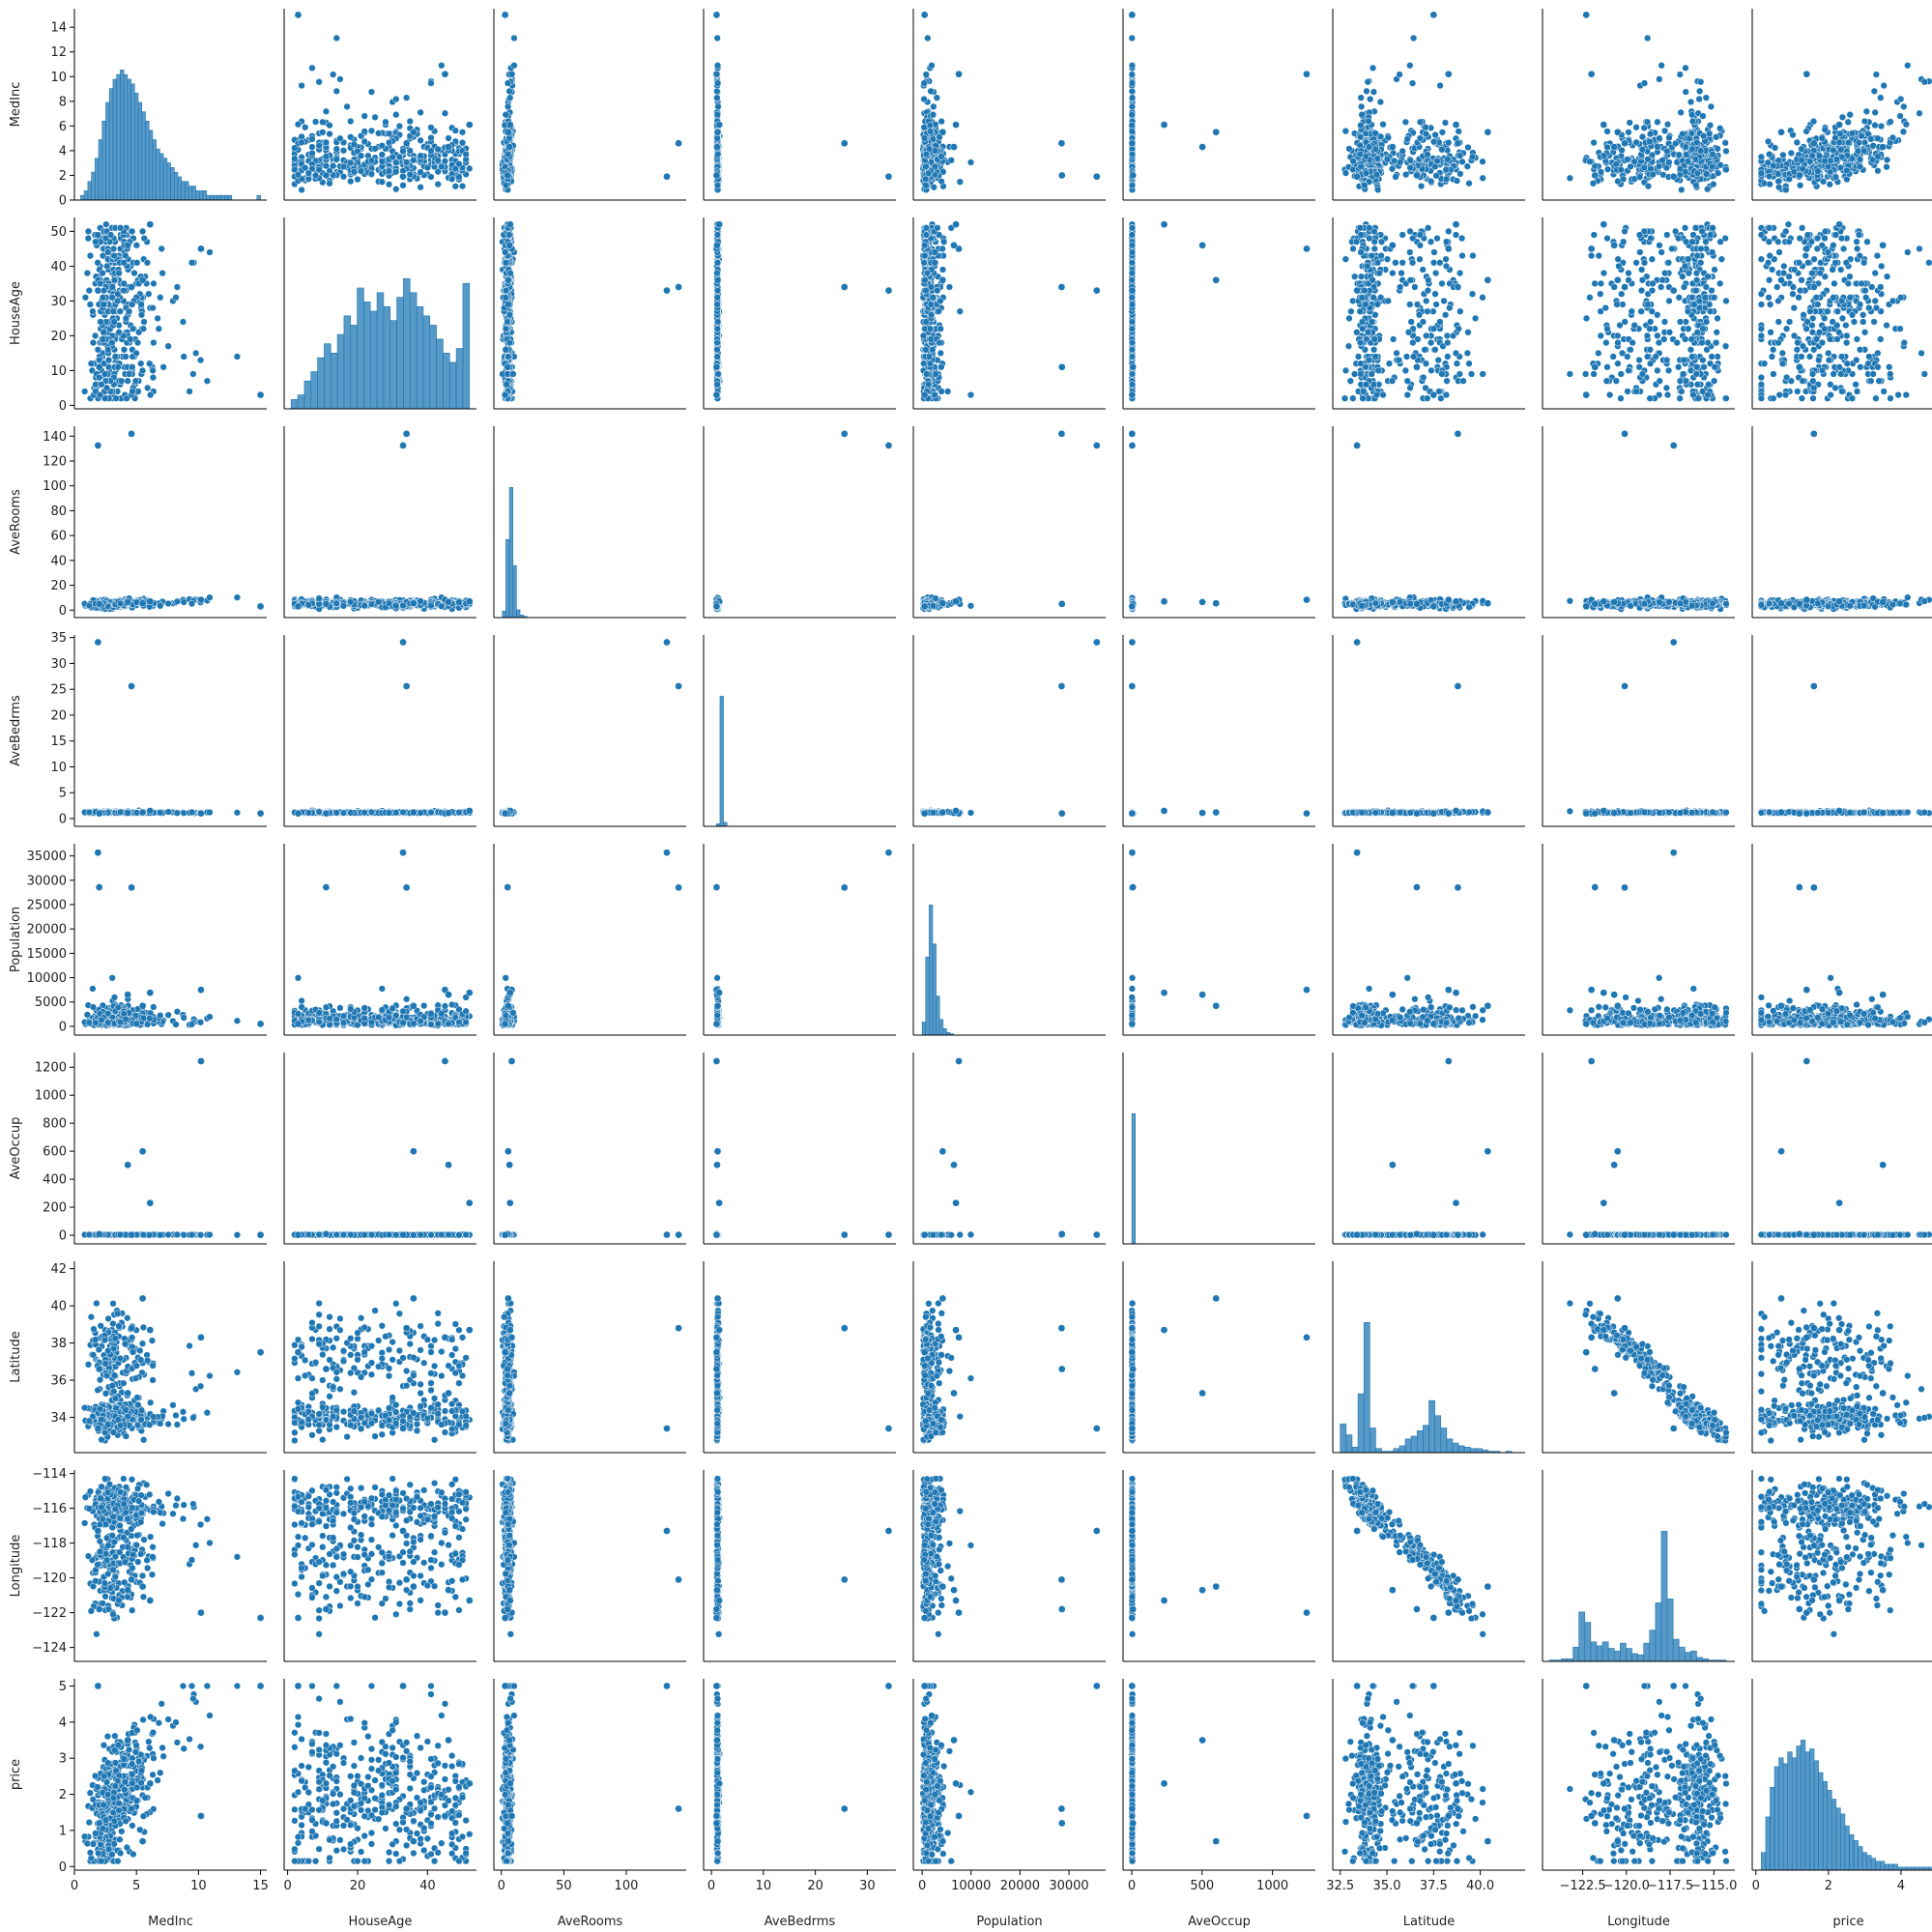  I want to click on y-tick-label: 40, so click(58, 267).